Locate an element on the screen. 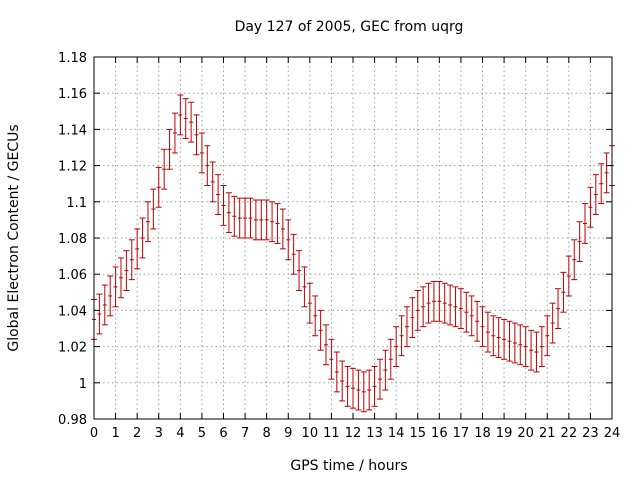 This screenshot has height=480, width=640. x-tick-label: 24 is located at coordinates (612, 433).